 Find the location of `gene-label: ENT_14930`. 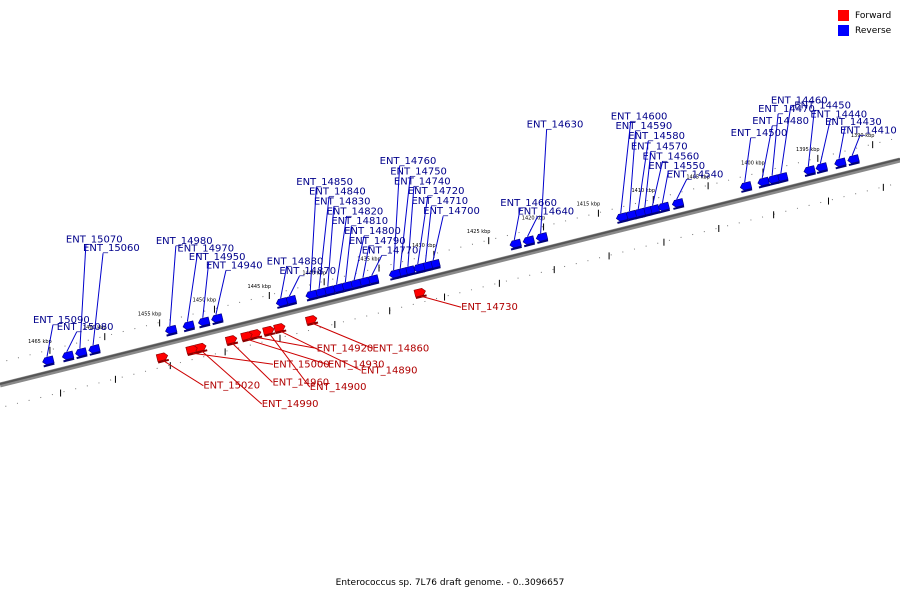

gene-label: ENT_14930 is located at coordinates (356, 365).